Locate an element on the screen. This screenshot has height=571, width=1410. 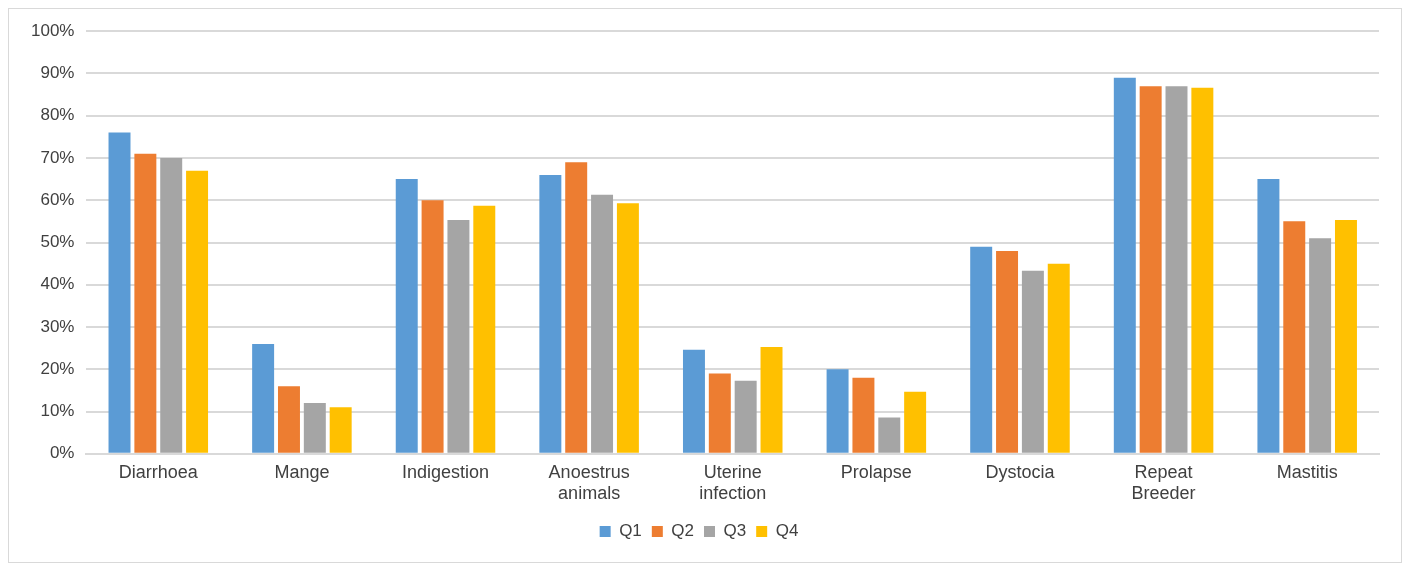
x-tick-label: Repeat Breeder is located at coordinates (1163, 482).